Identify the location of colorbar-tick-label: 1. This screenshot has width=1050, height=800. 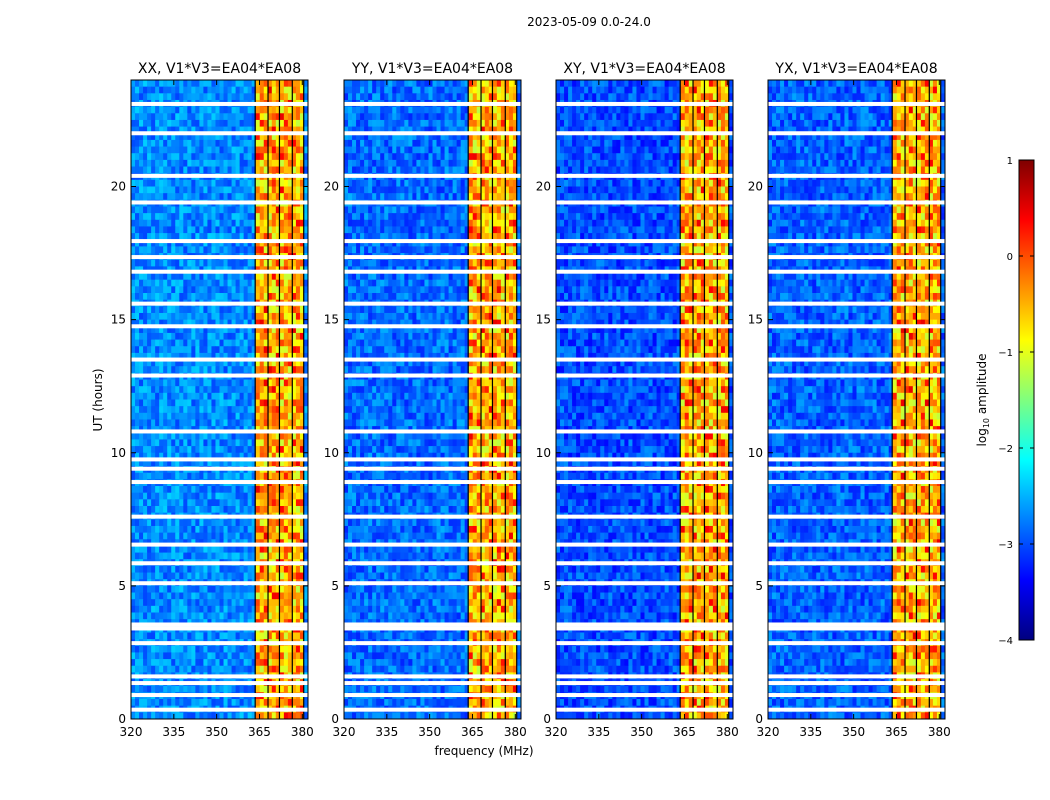
(1010, 161).